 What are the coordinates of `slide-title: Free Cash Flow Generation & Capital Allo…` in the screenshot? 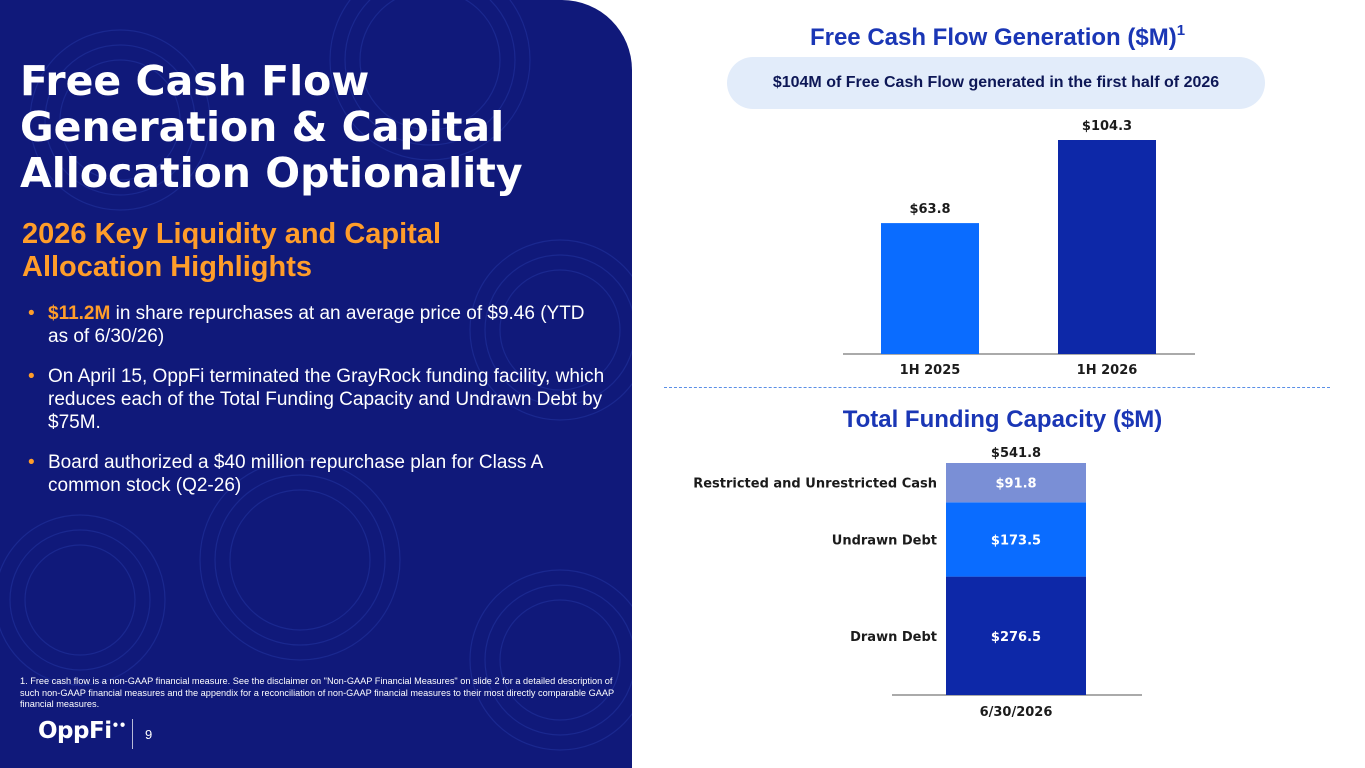 It's located at (271, 127).